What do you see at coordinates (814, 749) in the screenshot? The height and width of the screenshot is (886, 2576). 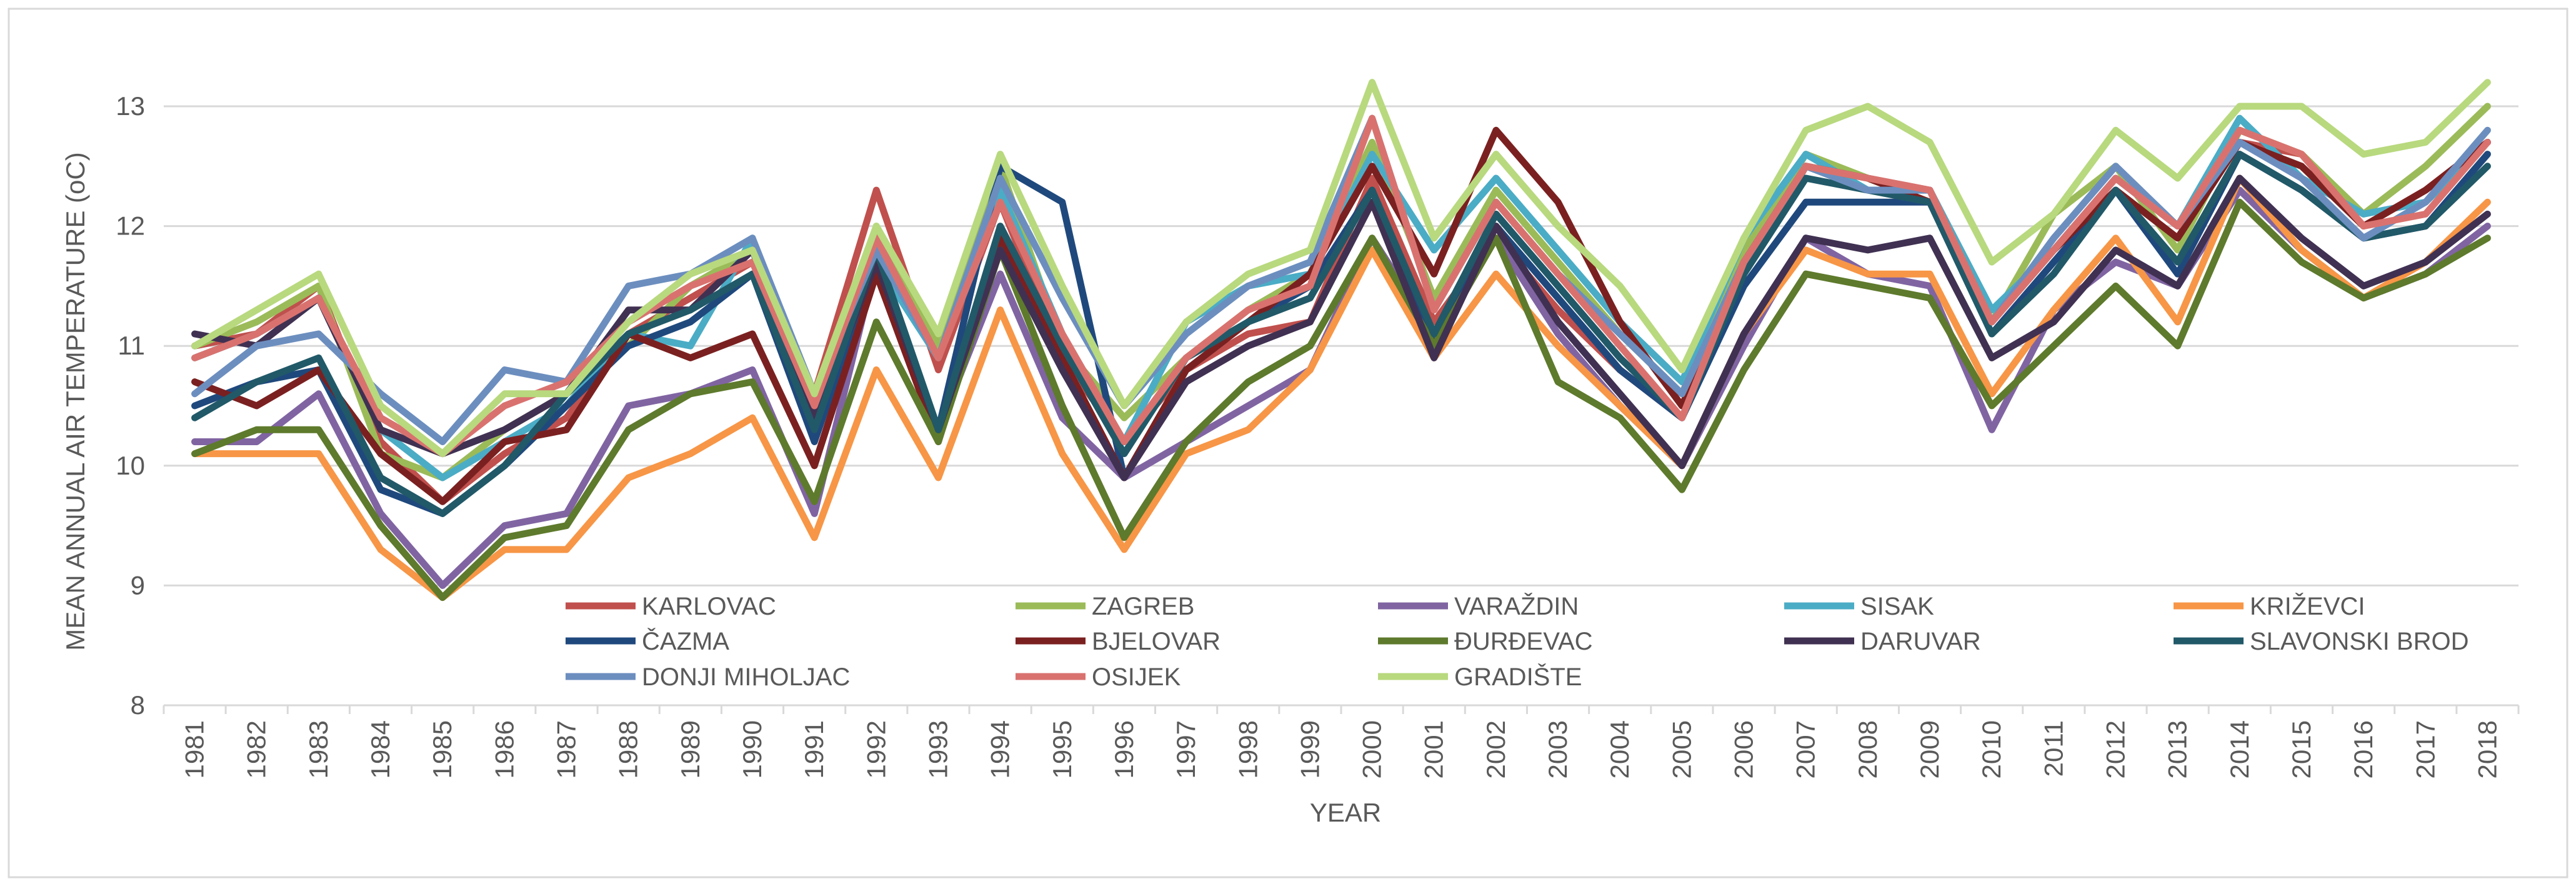 I see `x-tick-label: 1991` at bounding box center [814, 749].